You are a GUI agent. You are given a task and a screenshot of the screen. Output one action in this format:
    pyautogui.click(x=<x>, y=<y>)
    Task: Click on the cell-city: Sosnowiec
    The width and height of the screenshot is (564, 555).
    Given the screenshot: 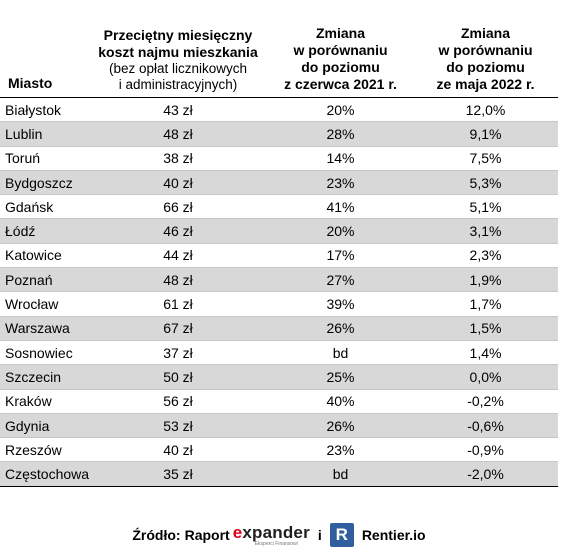 What is the action you would take?
    pyautogui.click(x=44, y=353)
    